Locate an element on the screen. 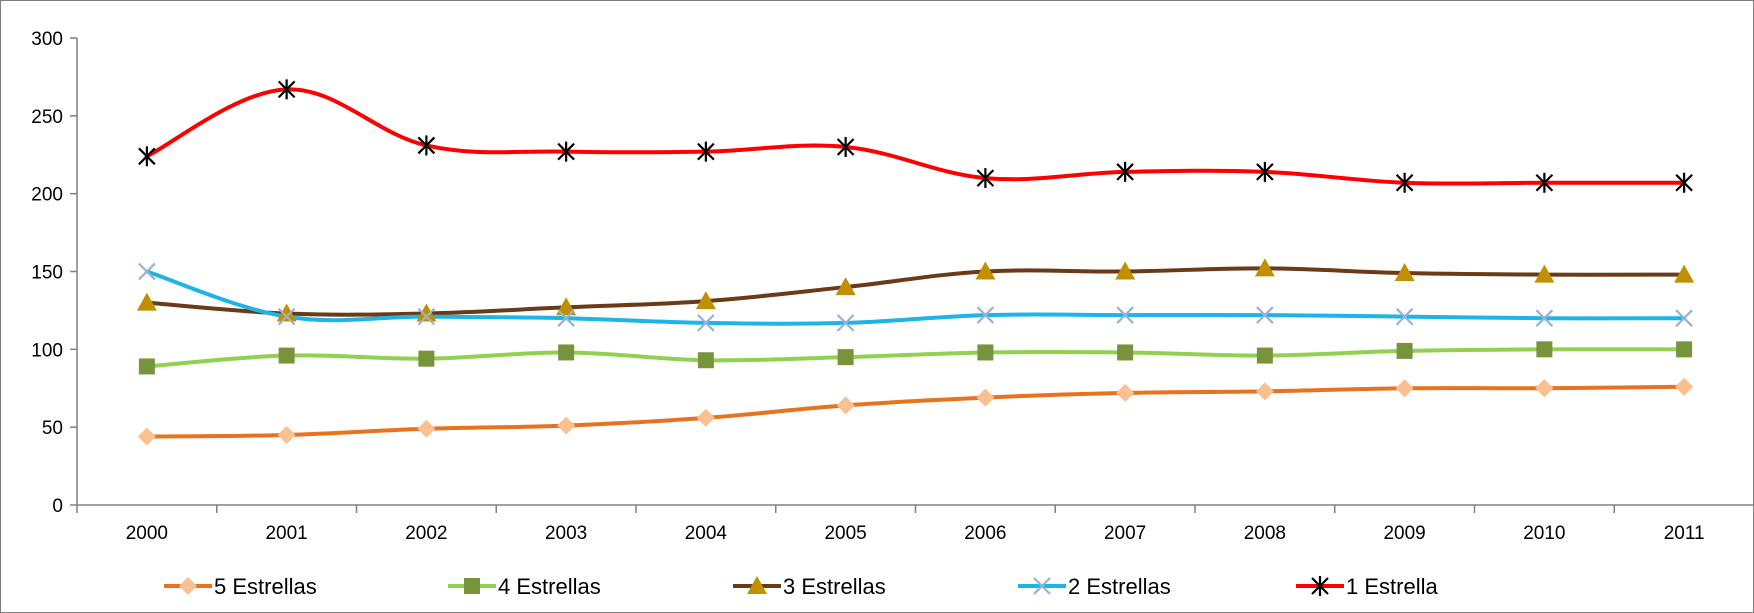 The height and width of the screenshot is (613, 1754). legend-entry: 1 Estrella is located at coordinates (1367, 586).